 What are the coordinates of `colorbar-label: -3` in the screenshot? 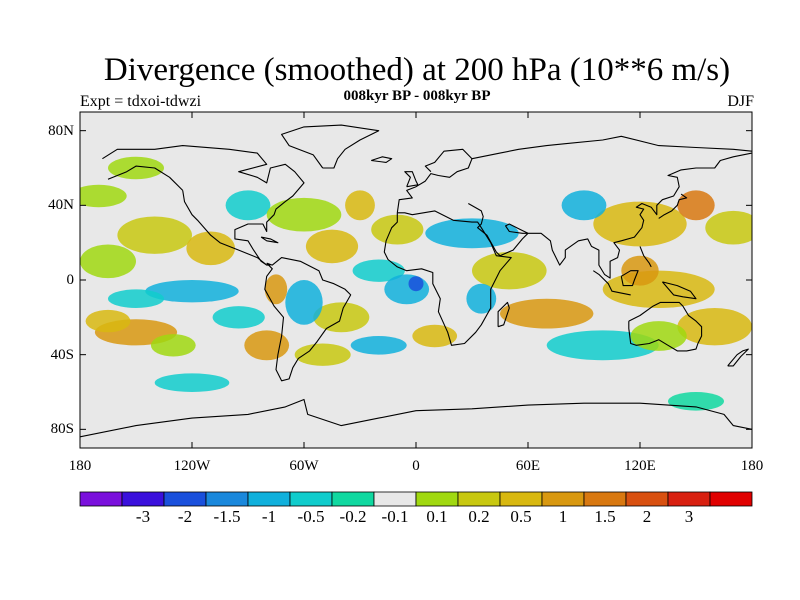 It's located at (143, 516).